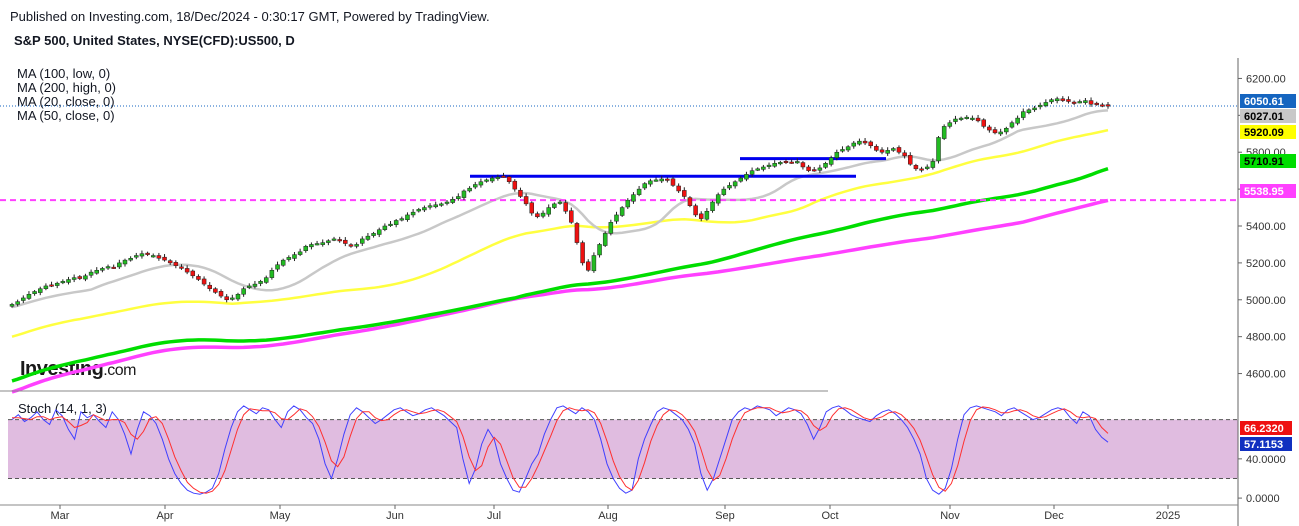 The width and height of the screenshot is (1299, 526). What do you see at coordinates (1266, 460) in the screenshot?
I see `stoch-y-tick-label: 40.0000` at bounding box center [1266, 460].